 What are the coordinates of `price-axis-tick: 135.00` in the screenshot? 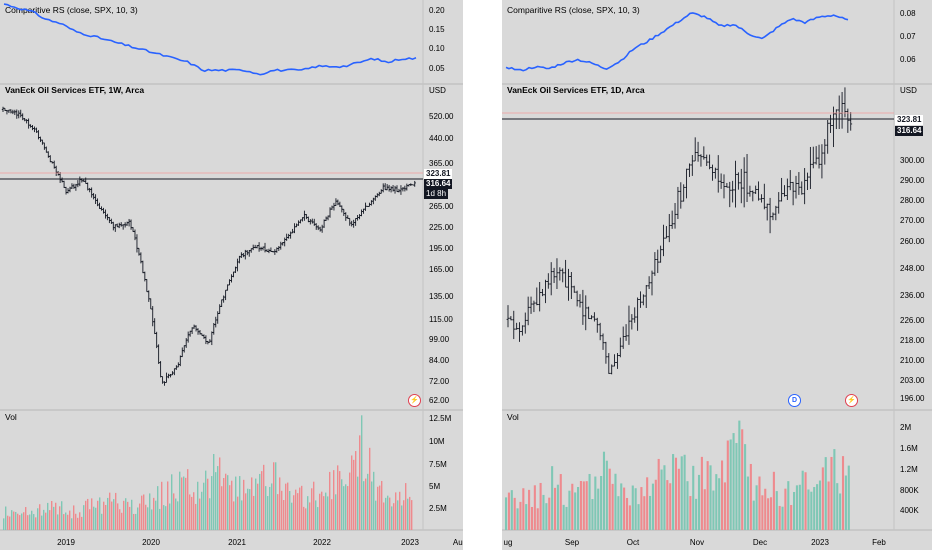 It's located at (441, 296).